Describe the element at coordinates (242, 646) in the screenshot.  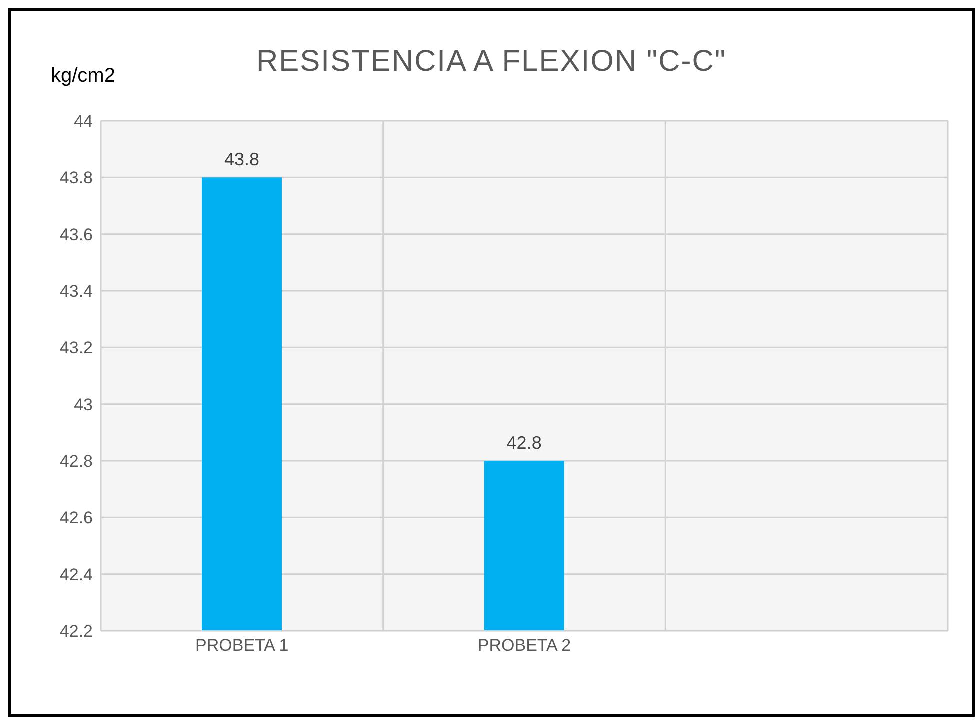
I see `x-tick-label: PROBETA 1` at that location.